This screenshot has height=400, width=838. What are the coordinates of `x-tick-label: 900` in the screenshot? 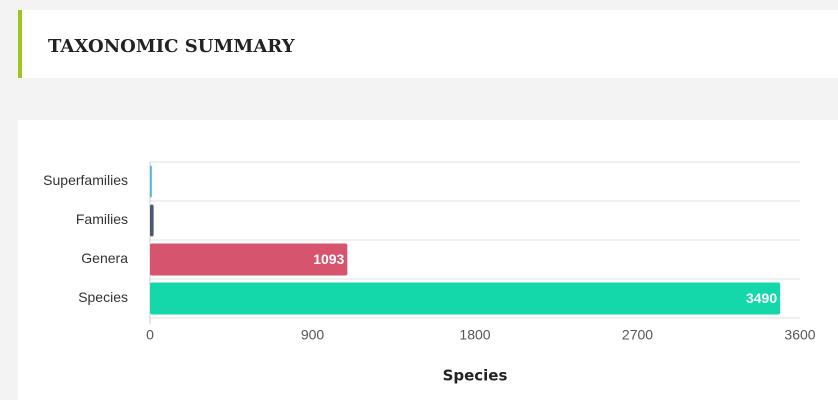 It's located at (313, 335).